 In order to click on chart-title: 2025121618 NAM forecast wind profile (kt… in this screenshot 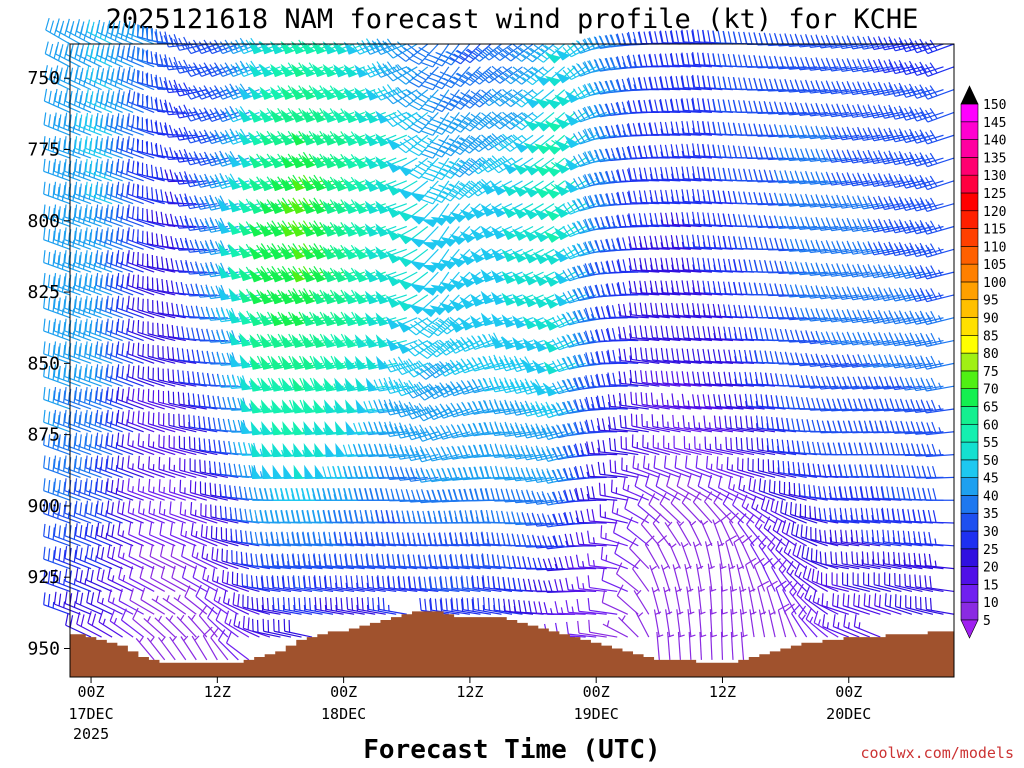, I will do `click(512, 19)`.